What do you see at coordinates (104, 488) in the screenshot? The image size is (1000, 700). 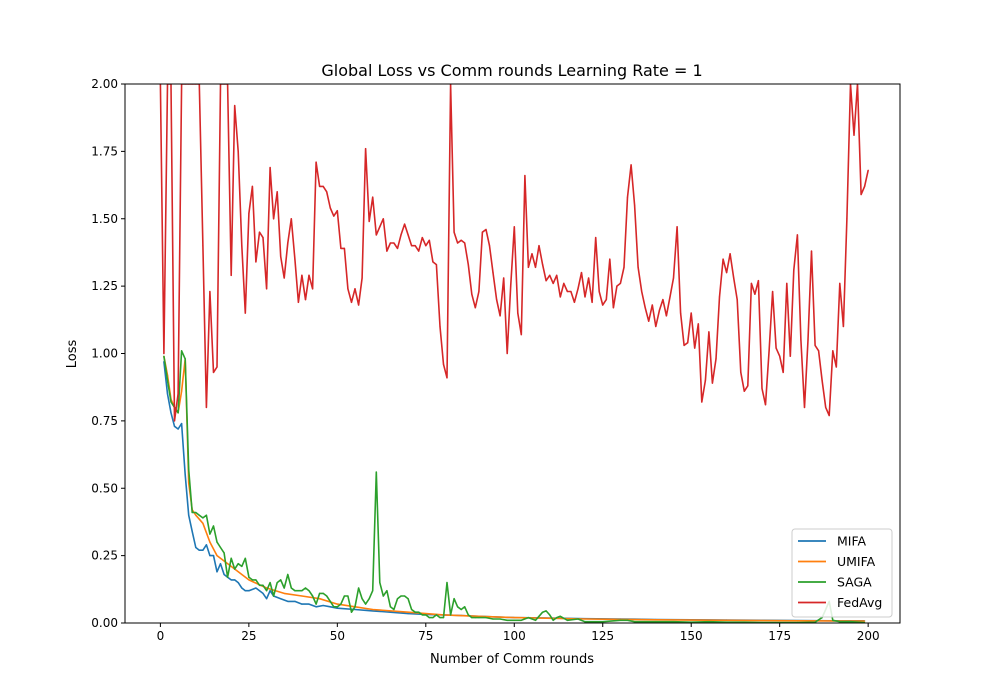 I see `y-tick-label: 0.50` at bounding box center [104, 488].